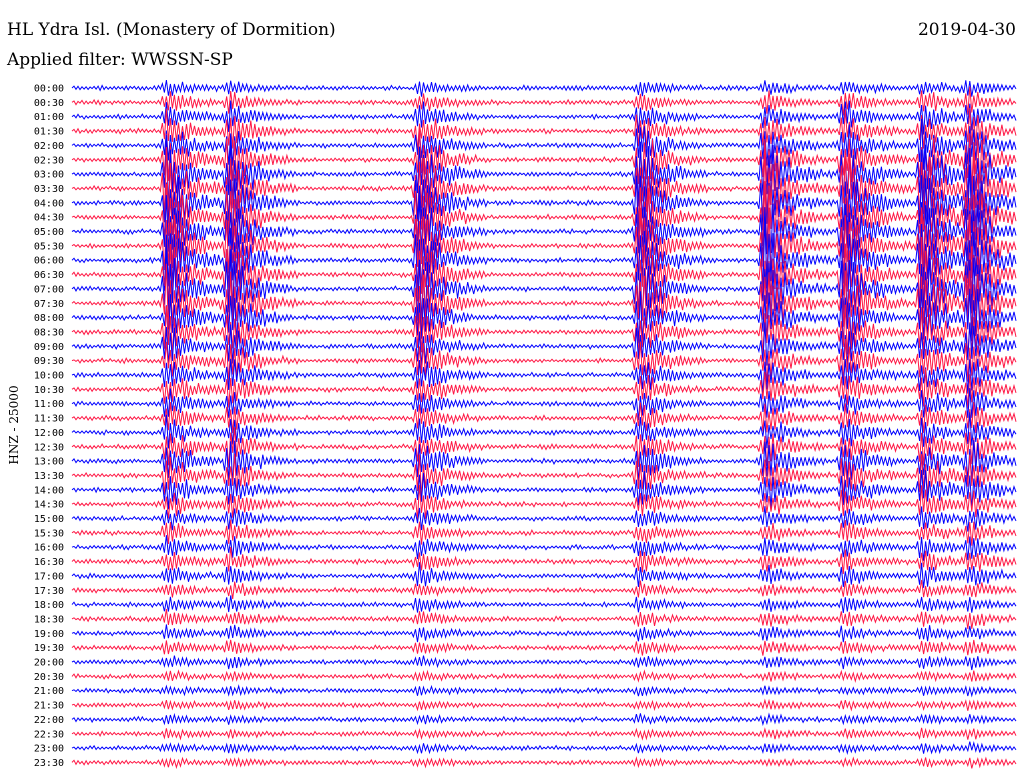 The width and height of the screenshot is (1024, 780). I want to click on tick-label-0400: 04:00, so click(49, 203).